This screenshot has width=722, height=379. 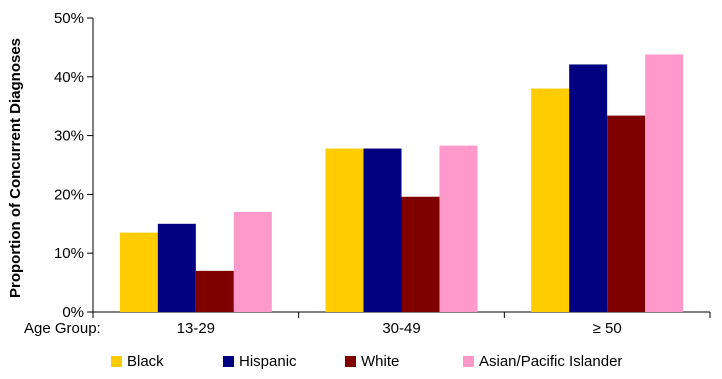 I want to click on y-tick-label: 10%, so click(x=69, y=253).